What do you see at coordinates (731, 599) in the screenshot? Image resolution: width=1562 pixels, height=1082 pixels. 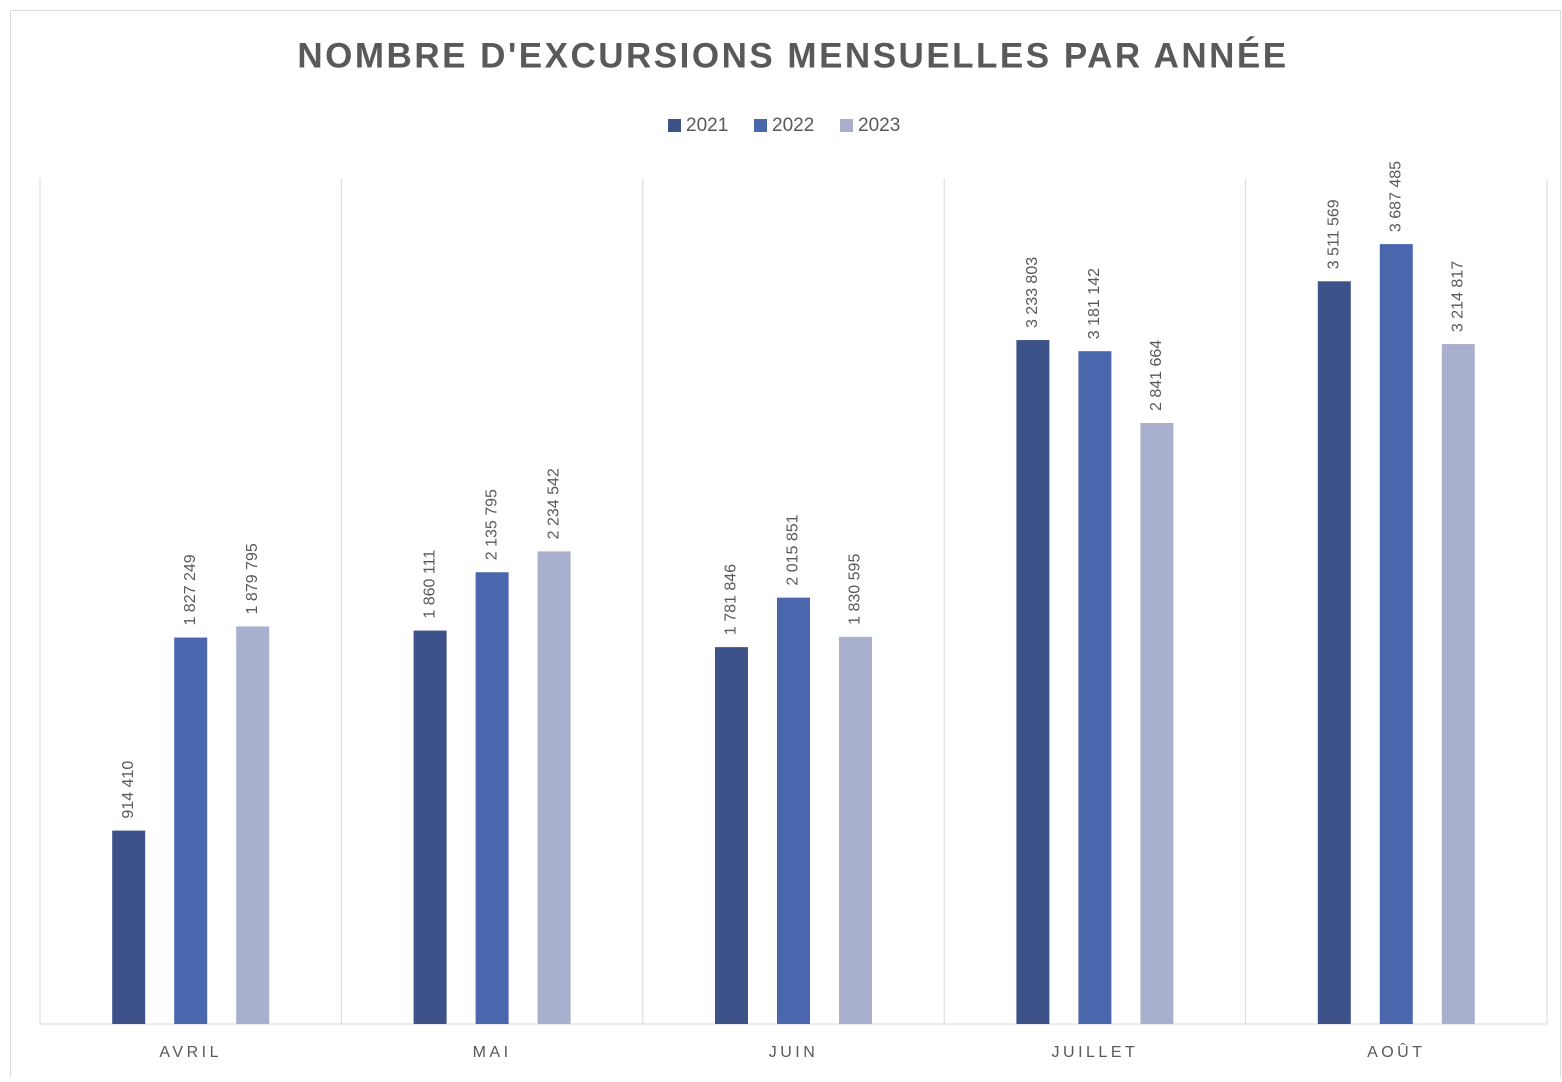 I see `value-label: 1 781 846` at bounding box center [731, 599].